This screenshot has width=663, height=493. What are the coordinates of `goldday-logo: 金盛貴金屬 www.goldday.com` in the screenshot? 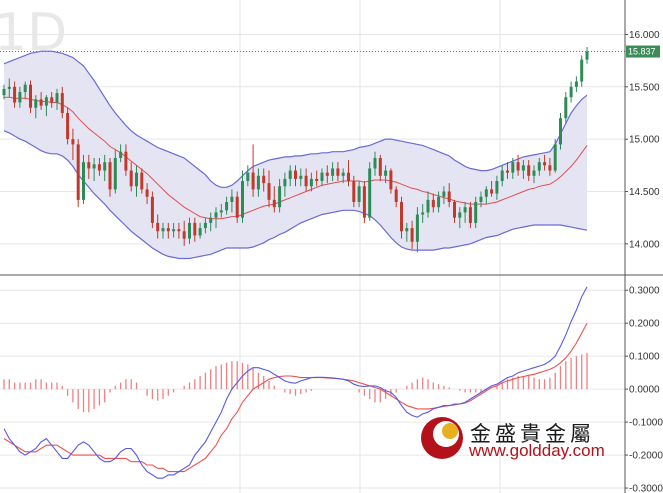 It's located at (513, 438).